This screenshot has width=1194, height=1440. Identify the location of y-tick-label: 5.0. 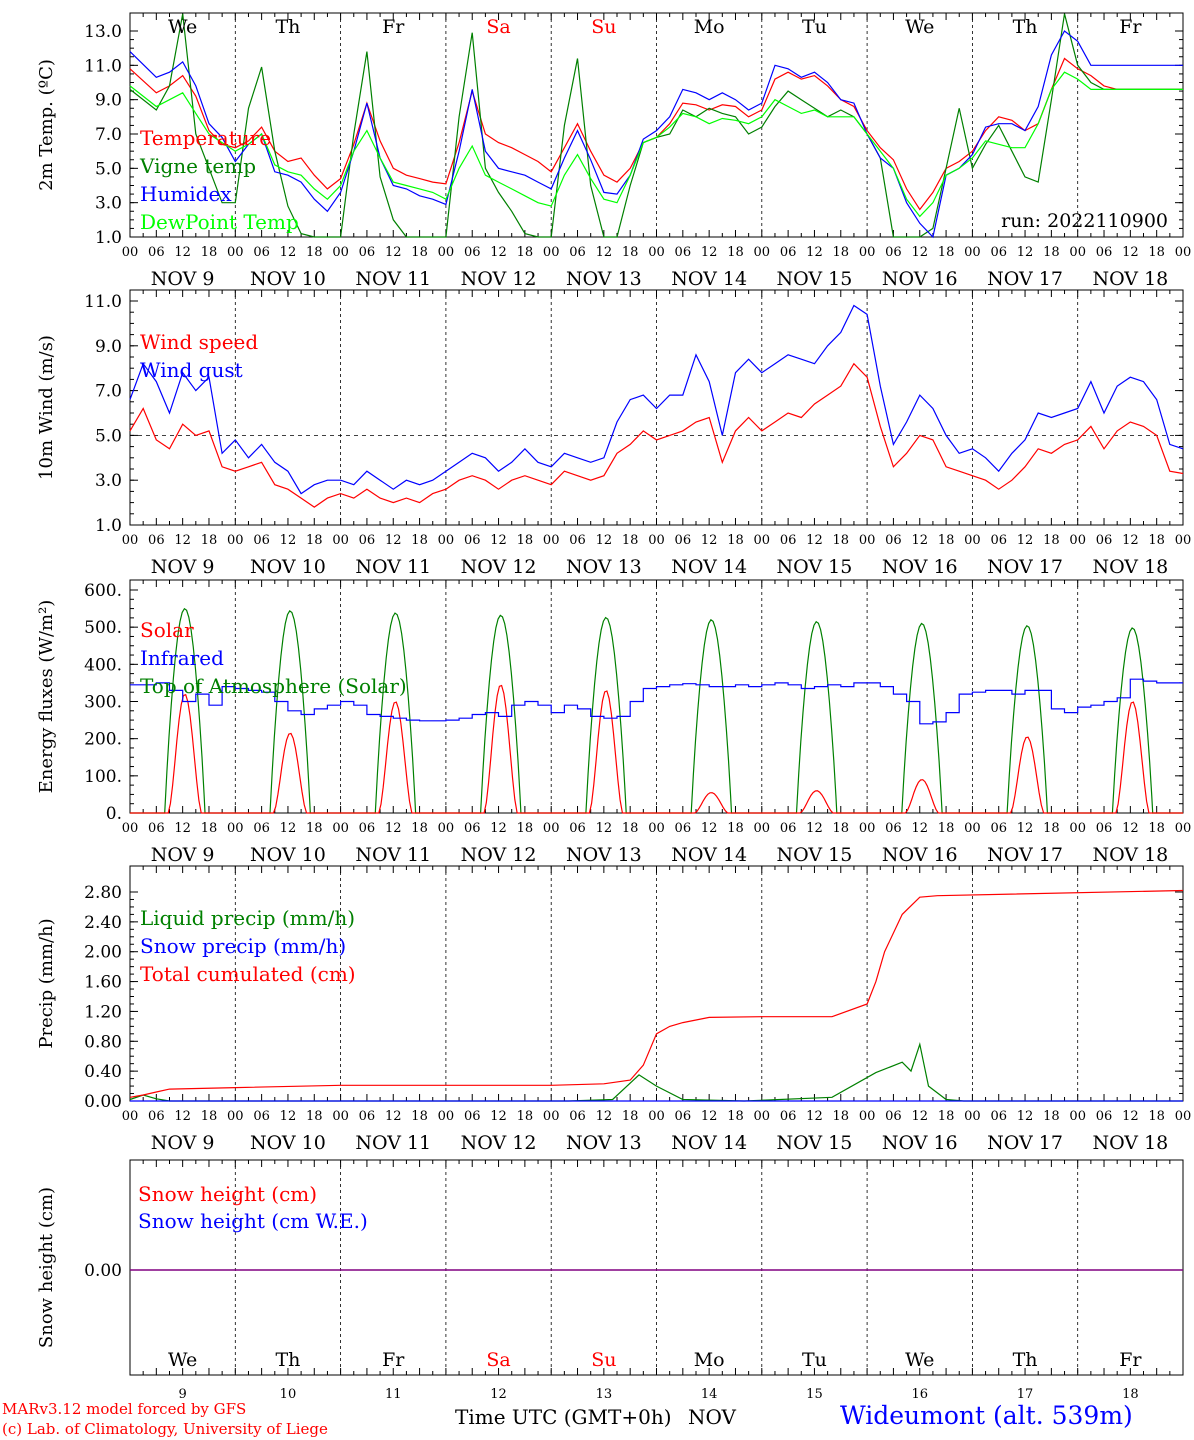
(108, 169).